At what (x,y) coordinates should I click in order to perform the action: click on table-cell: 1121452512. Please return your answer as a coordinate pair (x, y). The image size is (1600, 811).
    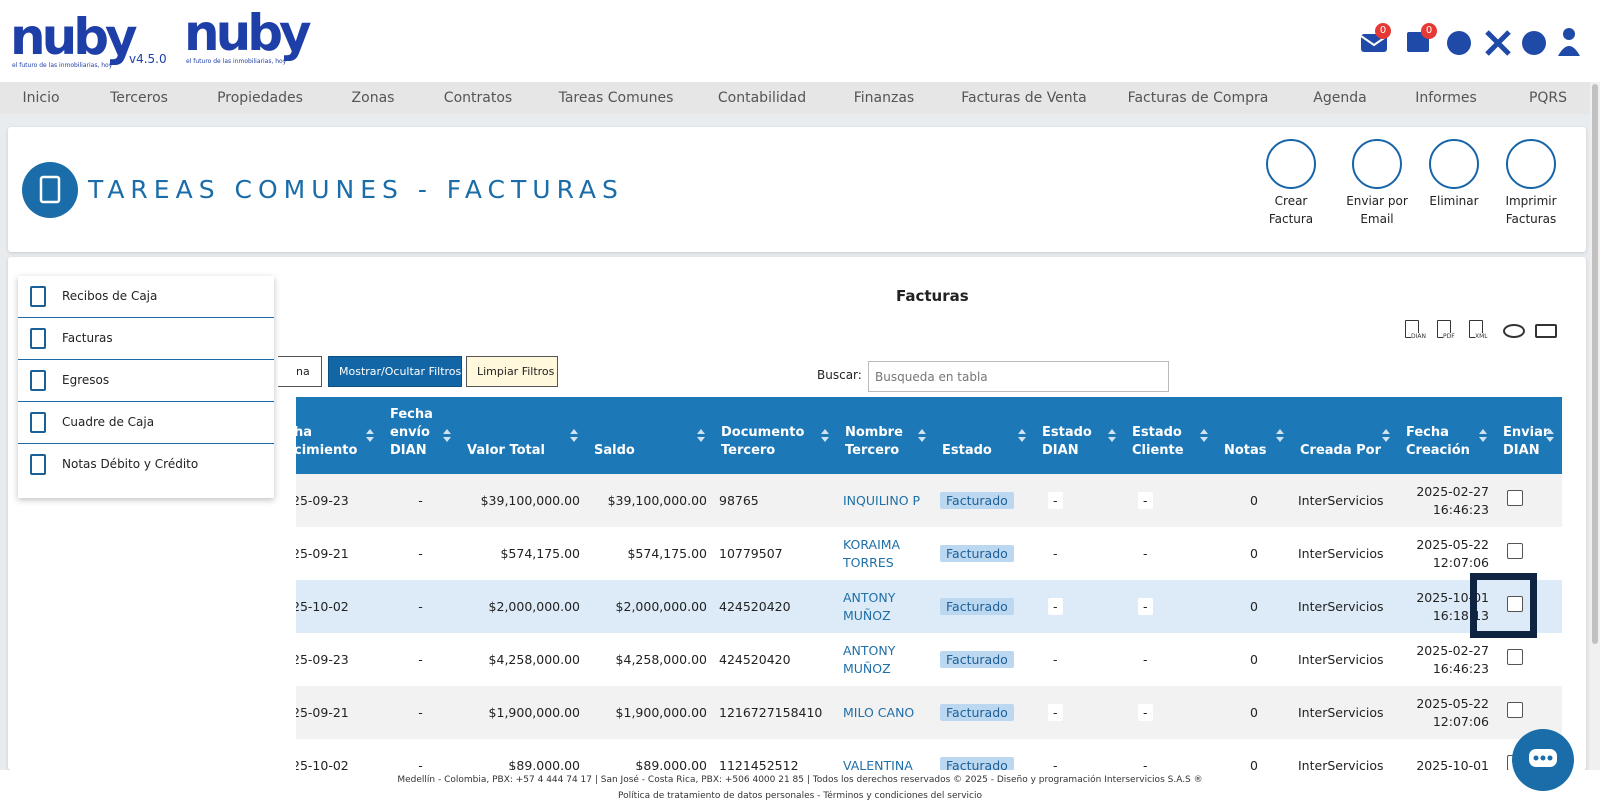
    Looking at the image, I should click on (759, 764).